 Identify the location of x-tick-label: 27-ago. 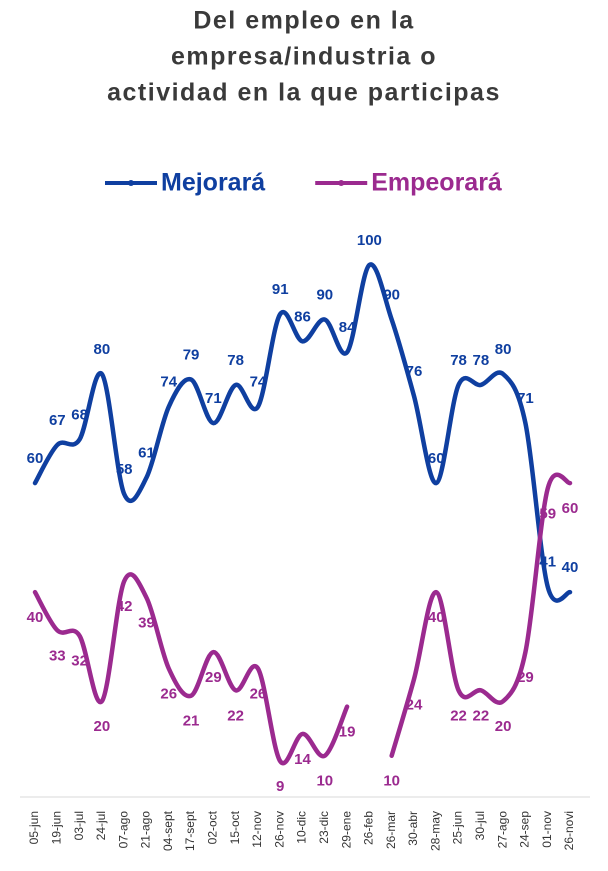
(502, 830).